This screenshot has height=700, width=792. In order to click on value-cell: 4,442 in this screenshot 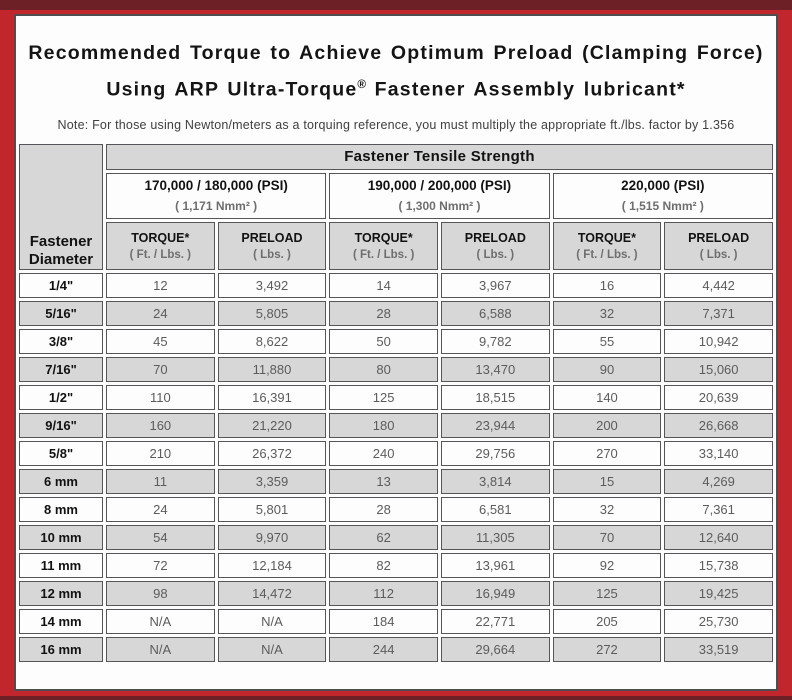, I will do `click(718, 285)`.